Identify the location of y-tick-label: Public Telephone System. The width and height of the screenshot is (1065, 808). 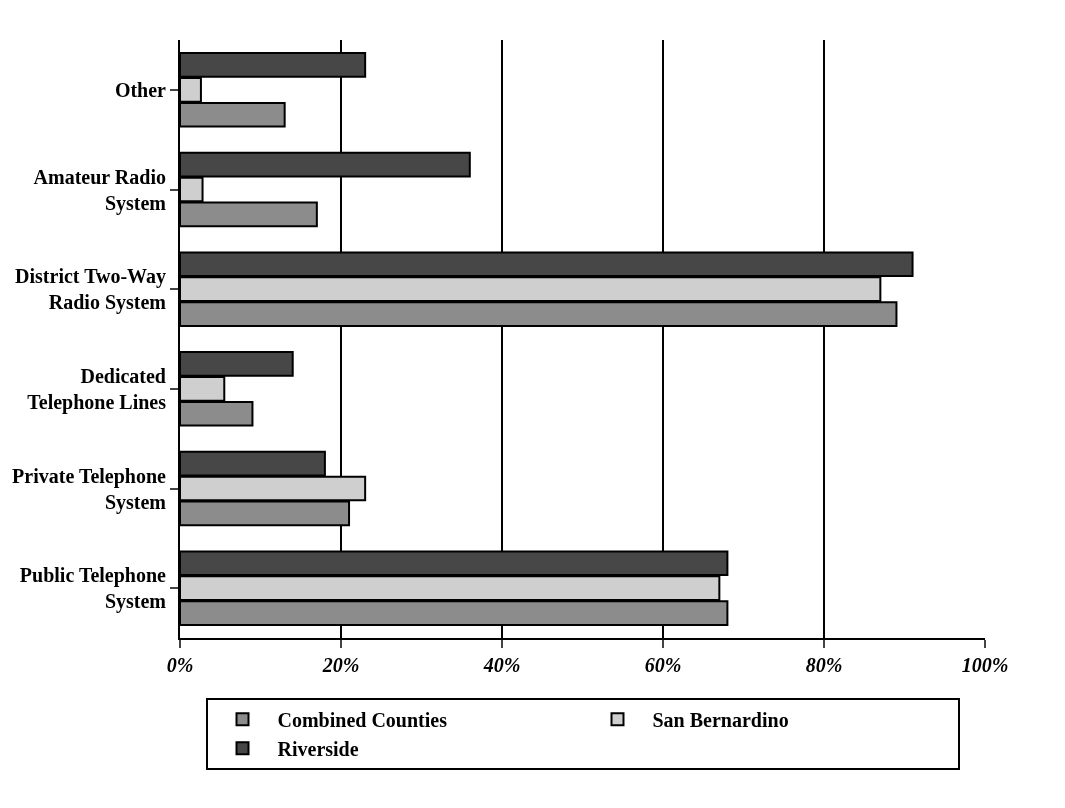
(93, 589).